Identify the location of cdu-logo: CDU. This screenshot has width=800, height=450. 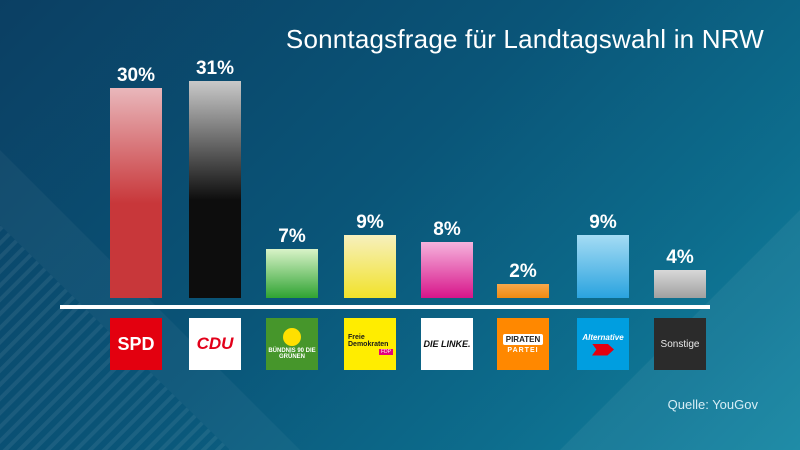
(215, 344).